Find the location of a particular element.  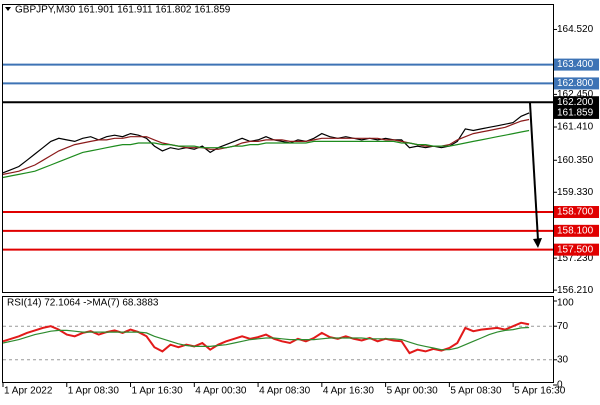

y-tick-label: 0 is located at coordinates (560, 385).